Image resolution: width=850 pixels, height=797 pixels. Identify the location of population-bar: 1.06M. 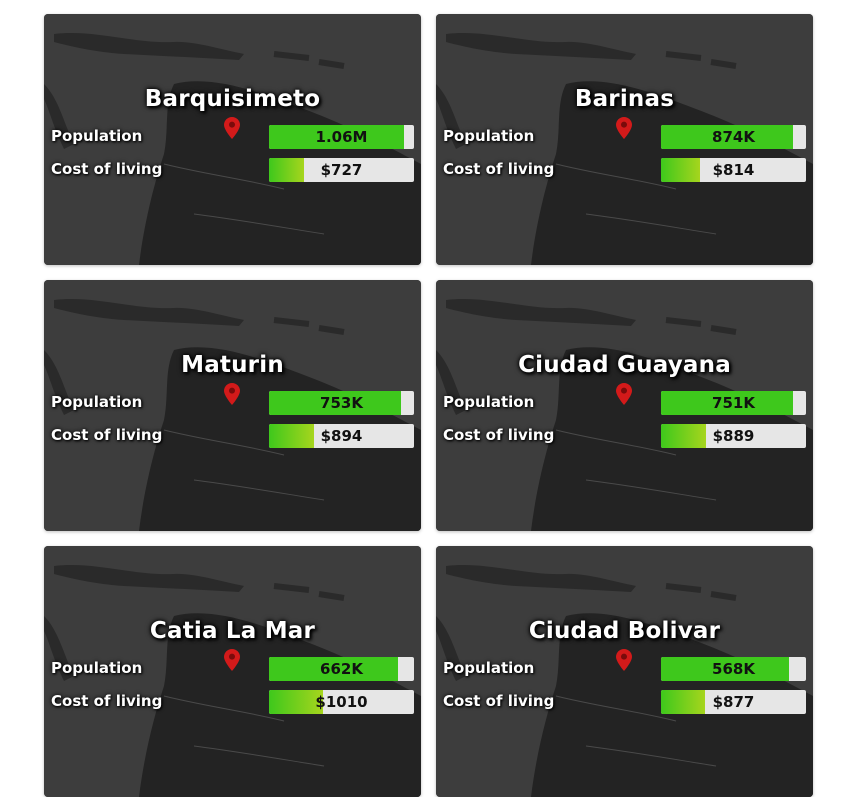
(341, 137).